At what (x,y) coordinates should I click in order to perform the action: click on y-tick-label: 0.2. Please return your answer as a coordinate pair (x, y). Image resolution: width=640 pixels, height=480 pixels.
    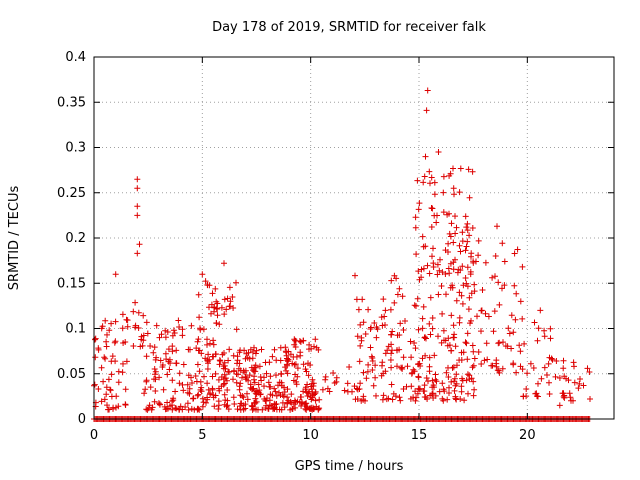
    Looking at the image, I should click on (75, 238).